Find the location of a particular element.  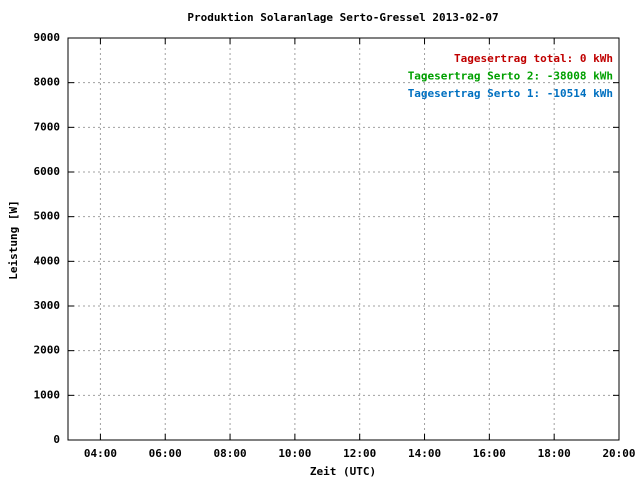

legend-entry: Tagesertrag Serto 1: -10514 kWh is located at coordinates (510, 93).